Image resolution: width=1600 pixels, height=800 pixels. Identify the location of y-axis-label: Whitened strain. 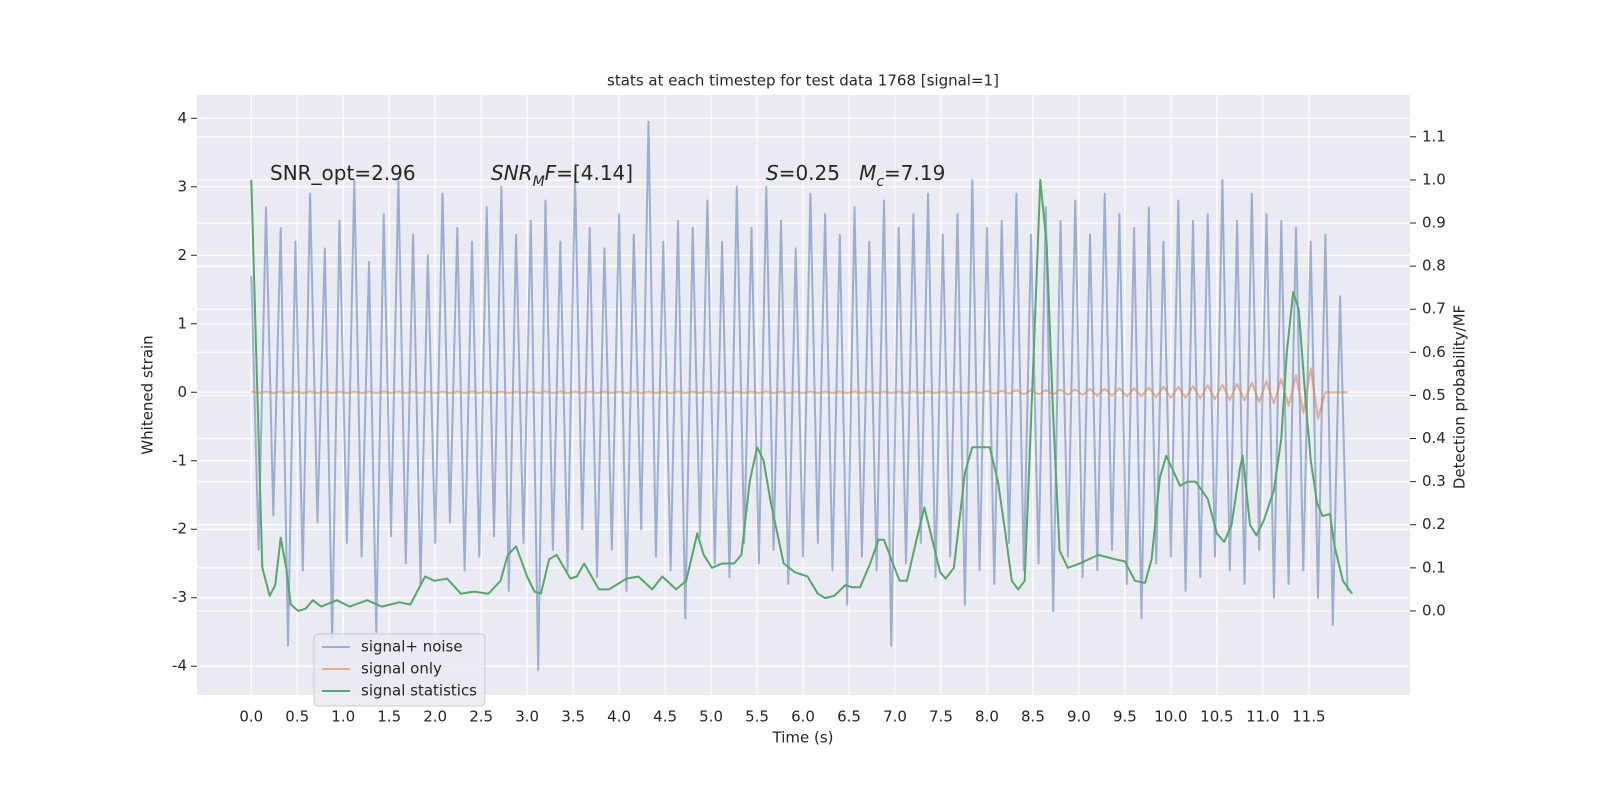
(148, 394).